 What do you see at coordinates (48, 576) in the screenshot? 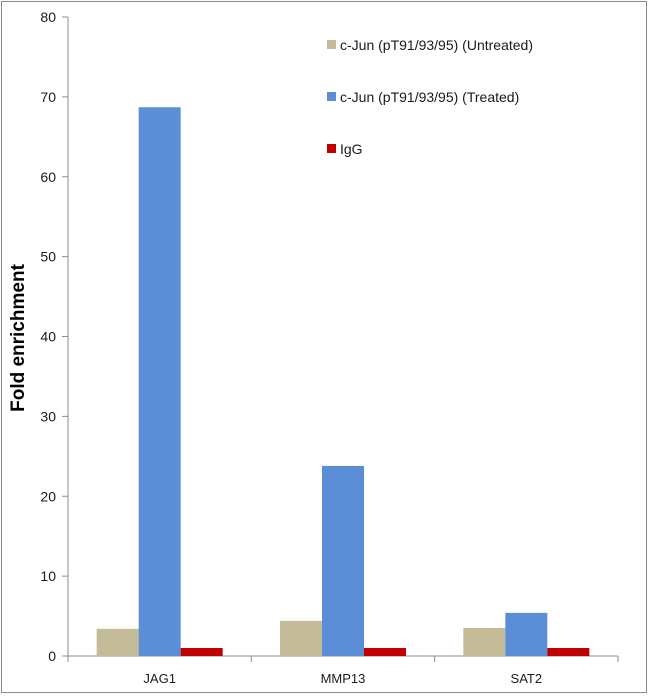
I see `y-tick-label: 10` at bounding box center [48, 576].